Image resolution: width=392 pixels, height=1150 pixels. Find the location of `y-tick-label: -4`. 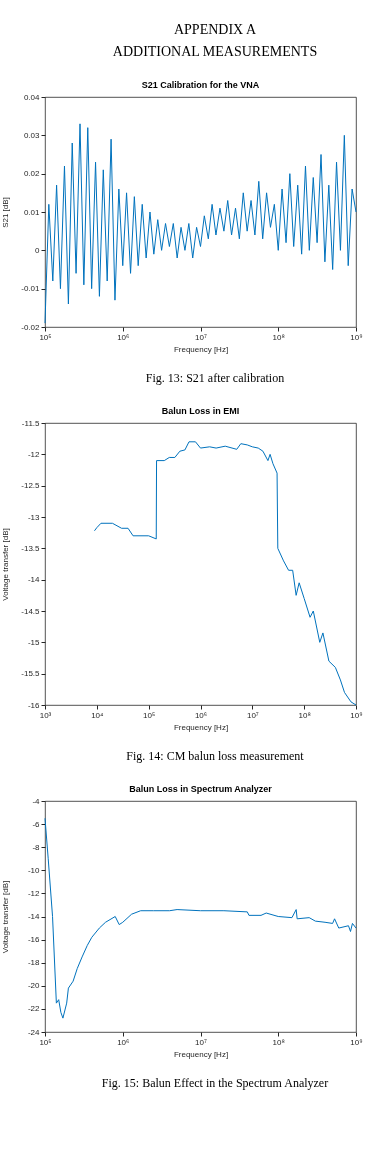

y-tick-label: -4 is located at coordinates (36, 801).